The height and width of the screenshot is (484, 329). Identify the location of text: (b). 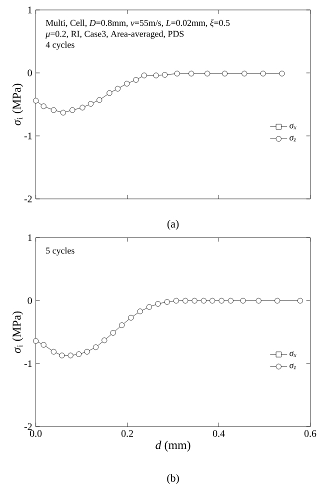
(173, 479).